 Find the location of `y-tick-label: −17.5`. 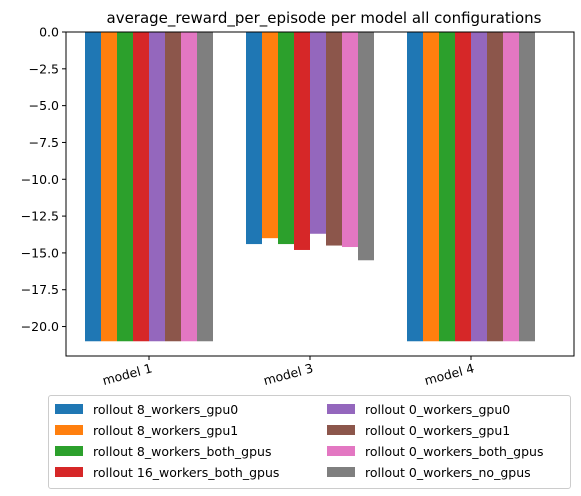

y-tick-label: −17.5 is located at coordinates (40, 289).